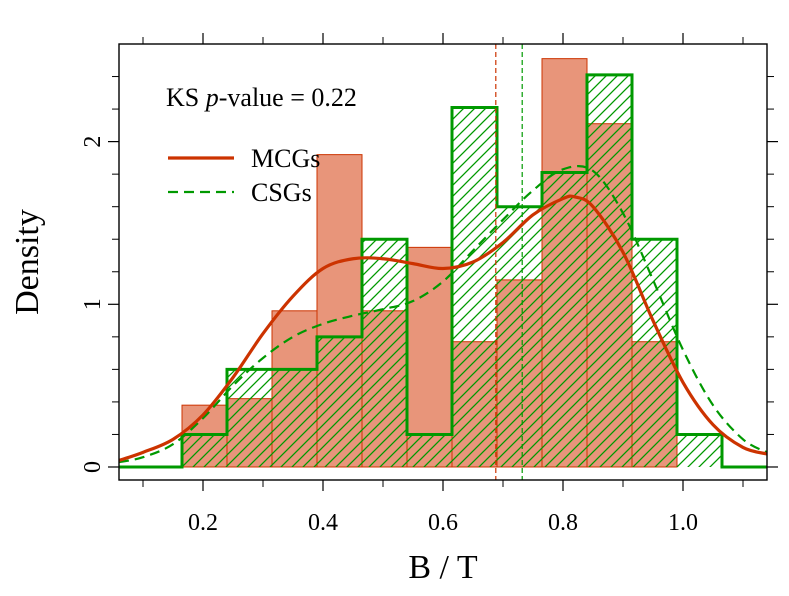 The height and width of the screenshot is (596, 789). What do you see at coordinates (93, 304) in the screenshot?
I see `y-tick-label: 1` at bounding box center [93, 304].